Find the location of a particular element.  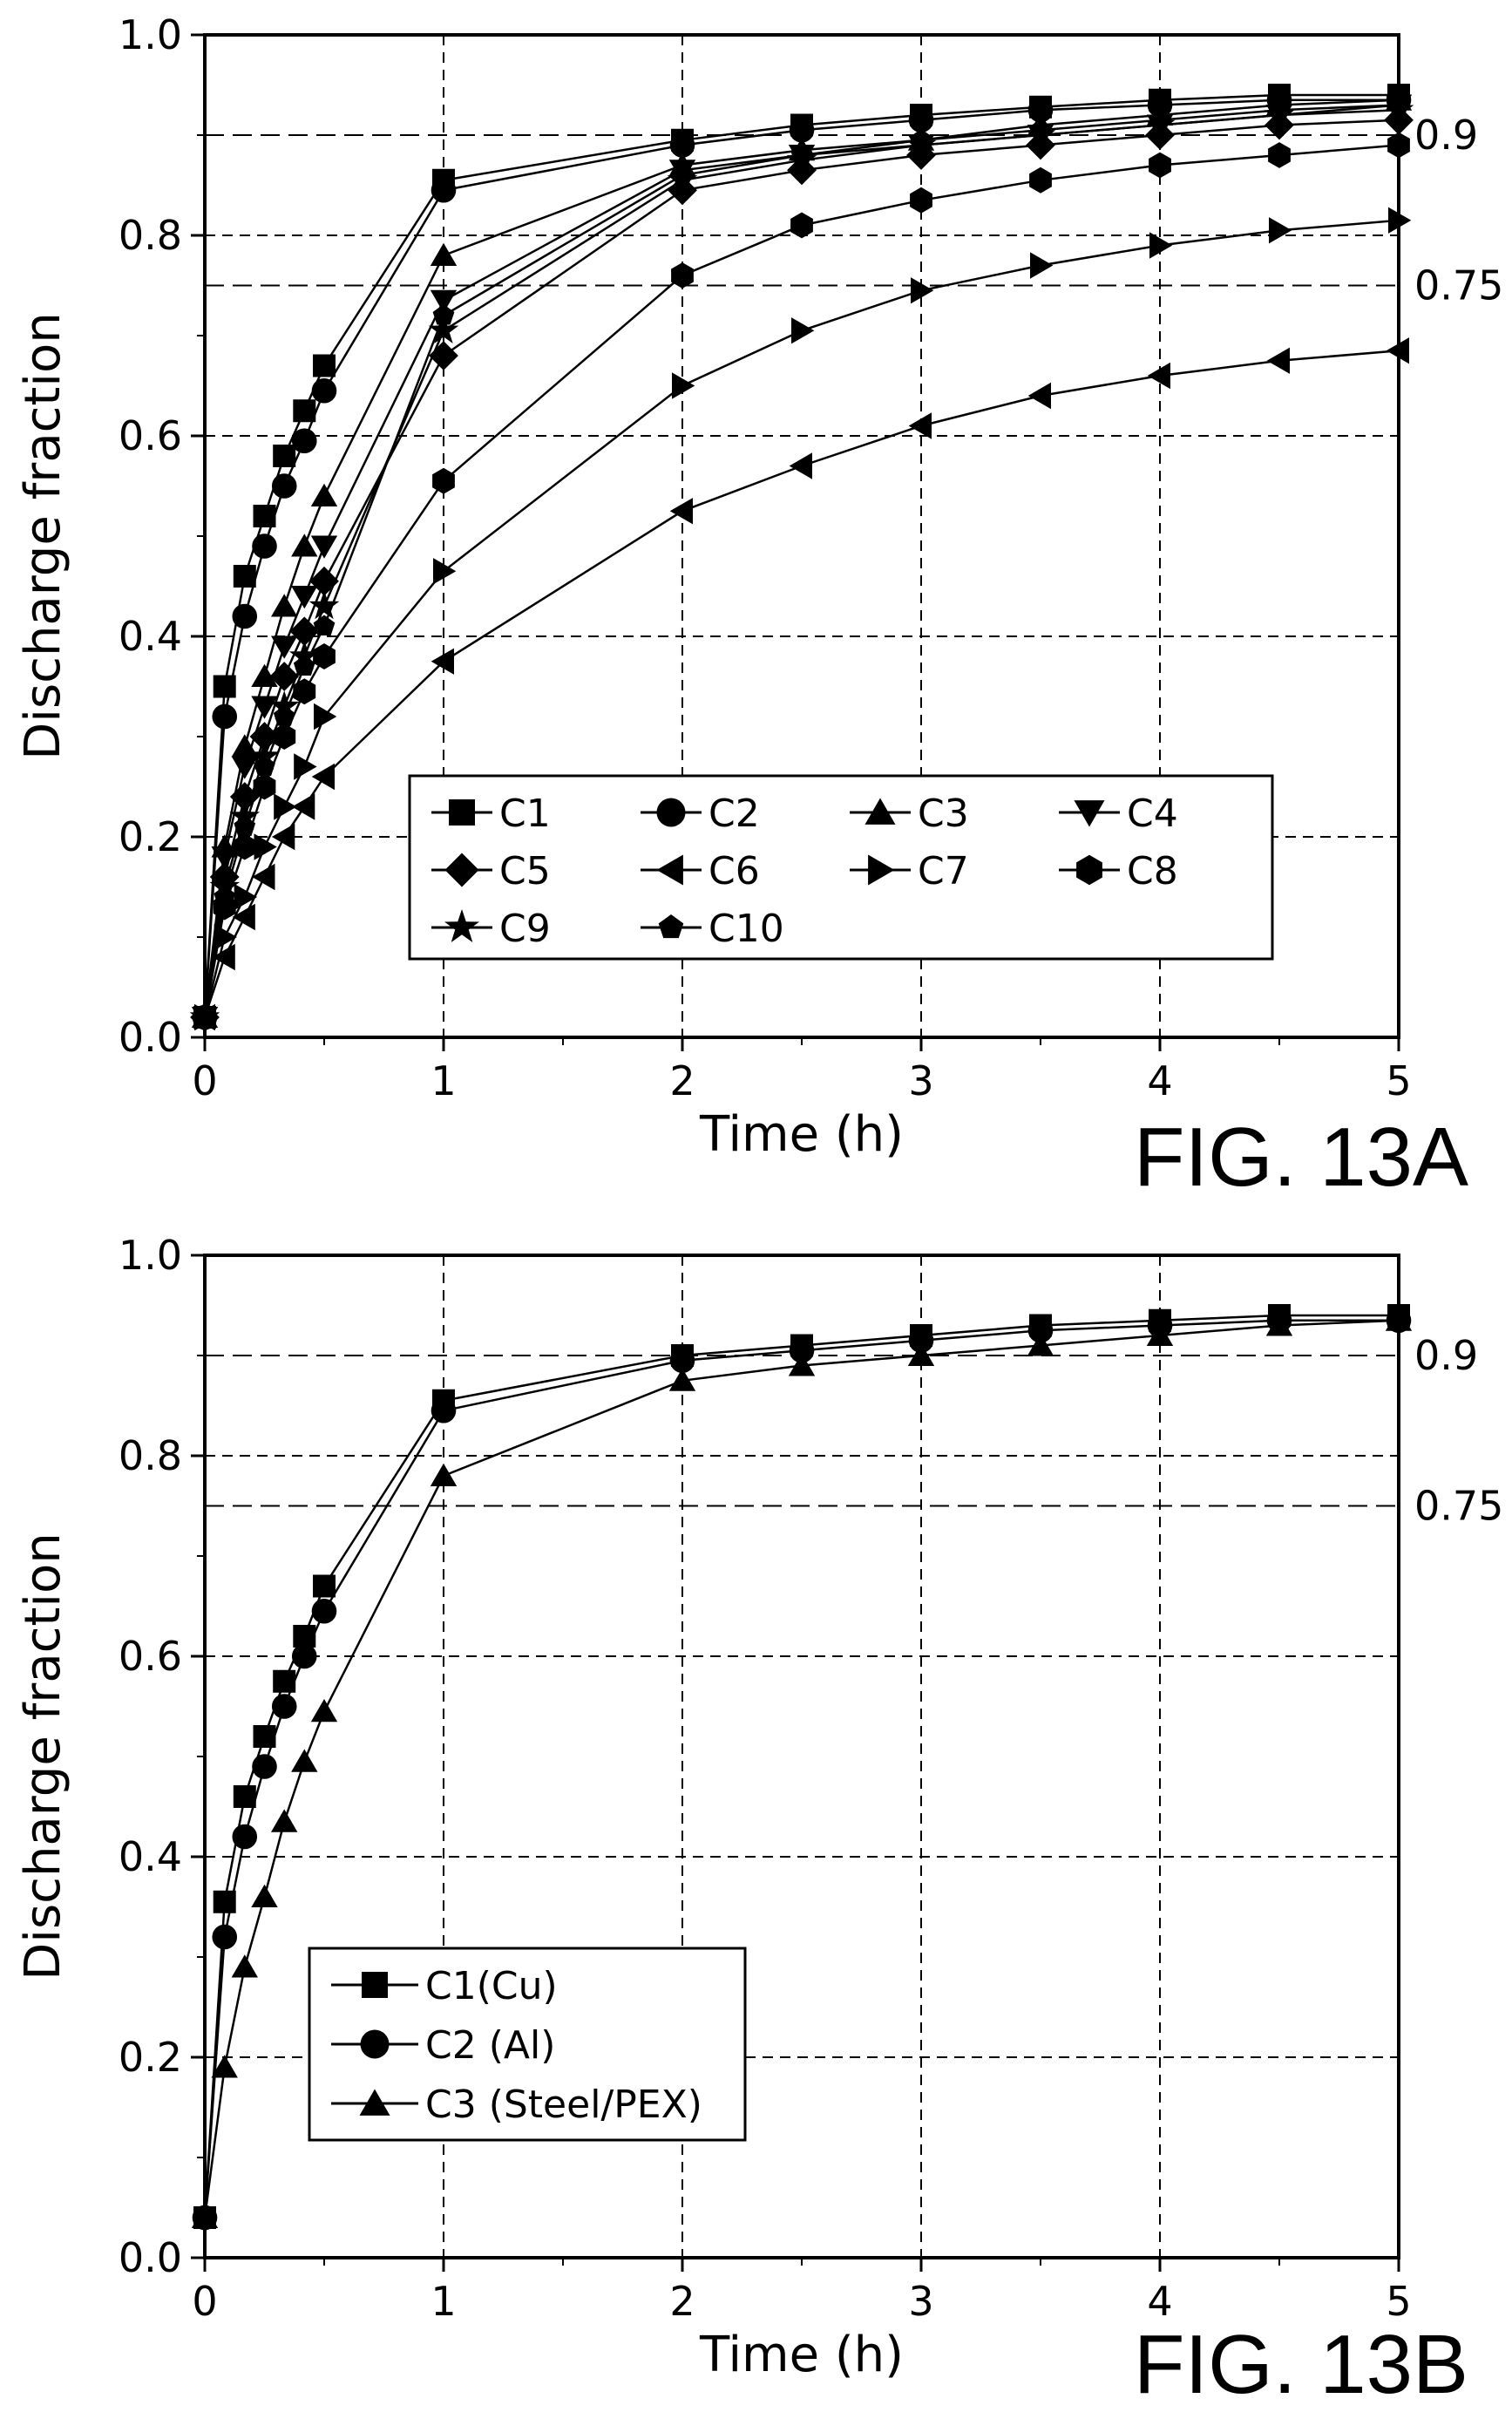

reference-line-label: 0.75 is located at coordinates (1458, 1506).